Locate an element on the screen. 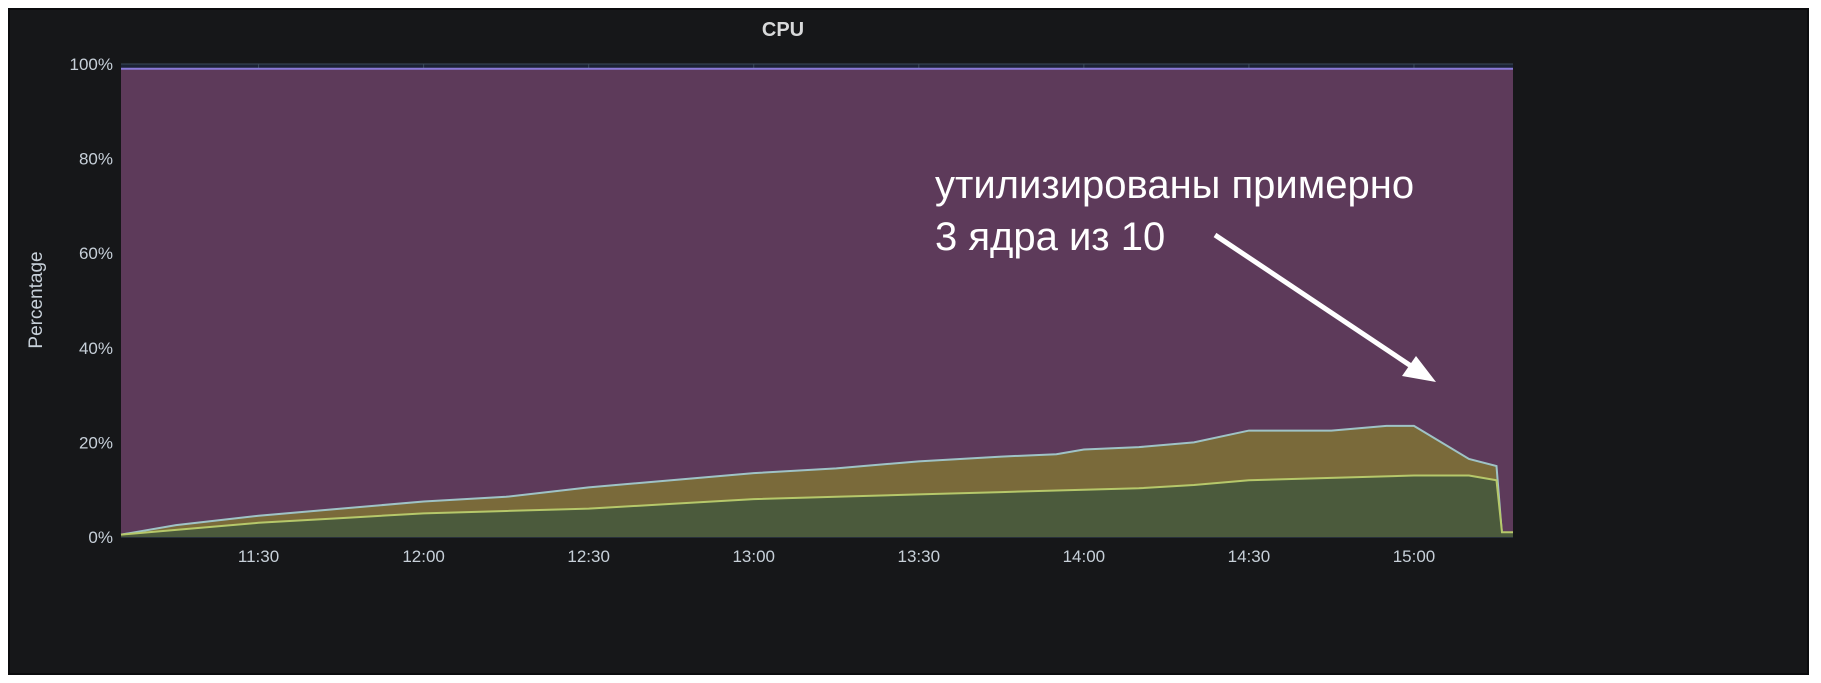  annotation-line-2: 3 ядра из 10 is located at coordinates (1050, 237).